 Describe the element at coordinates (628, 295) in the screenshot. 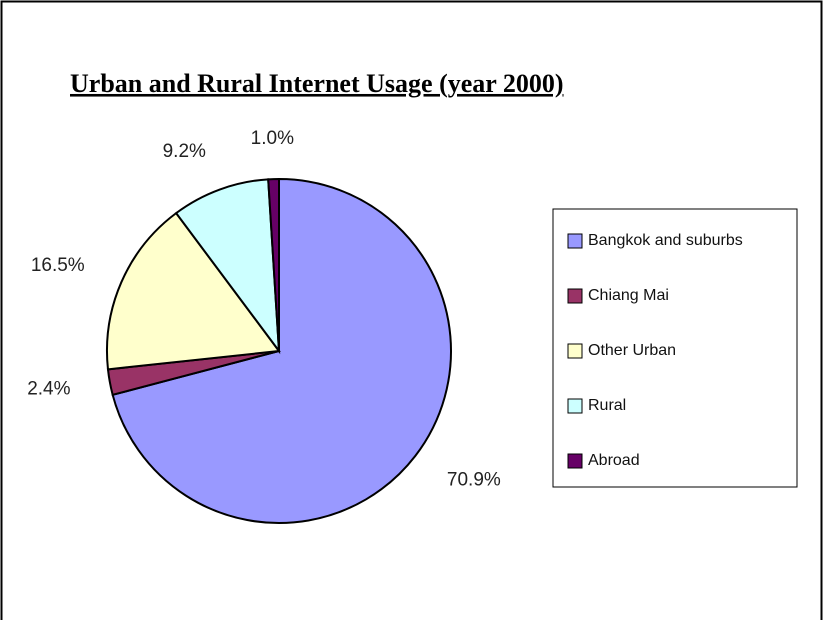

I see `legend-label: Chiang Mai` at that location.